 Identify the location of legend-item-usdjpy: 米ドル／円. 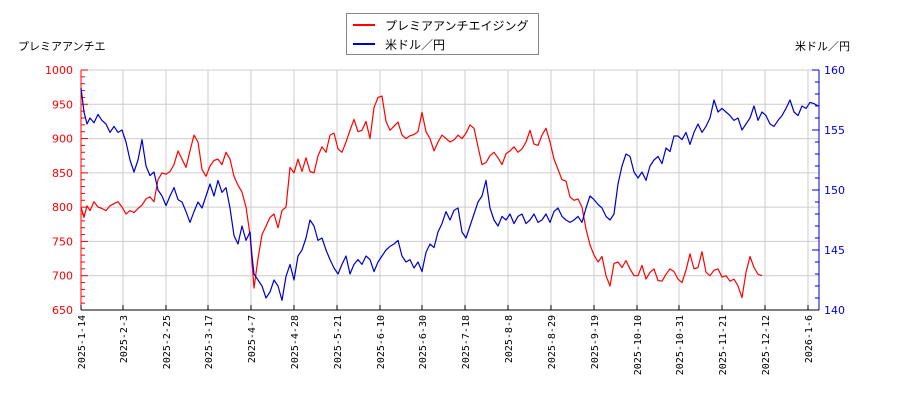
(399, 44).